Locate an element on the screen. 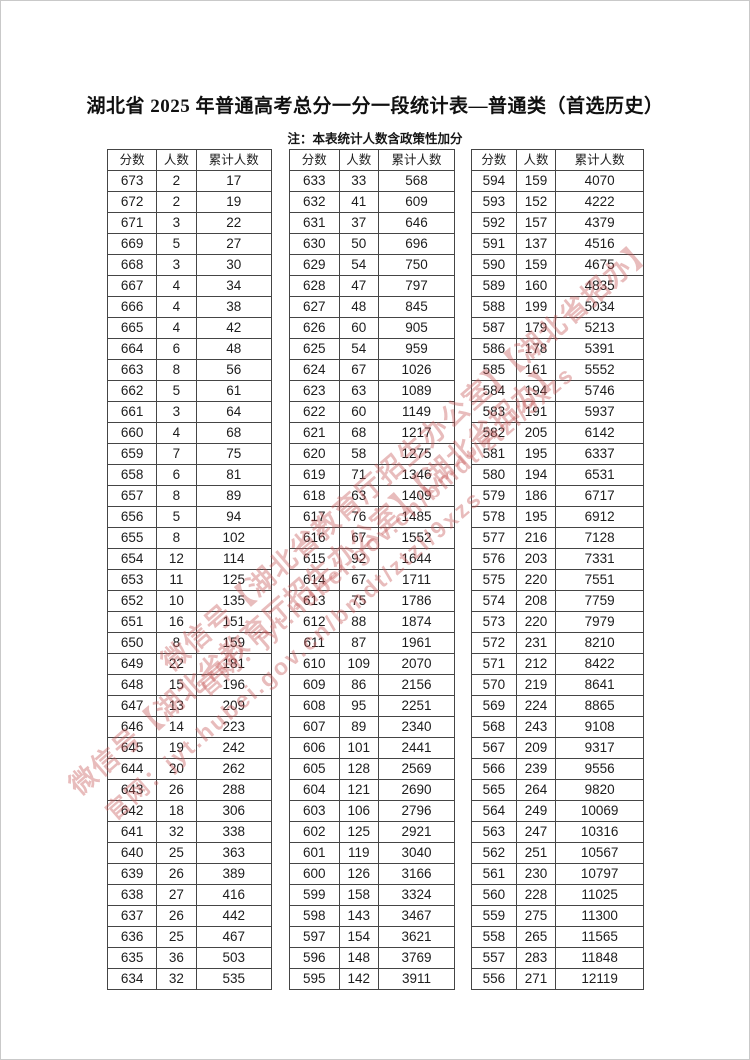 The width and height of the screenshot is (750, 1060). score-cell: 579 is located at coordinates (494, 496).